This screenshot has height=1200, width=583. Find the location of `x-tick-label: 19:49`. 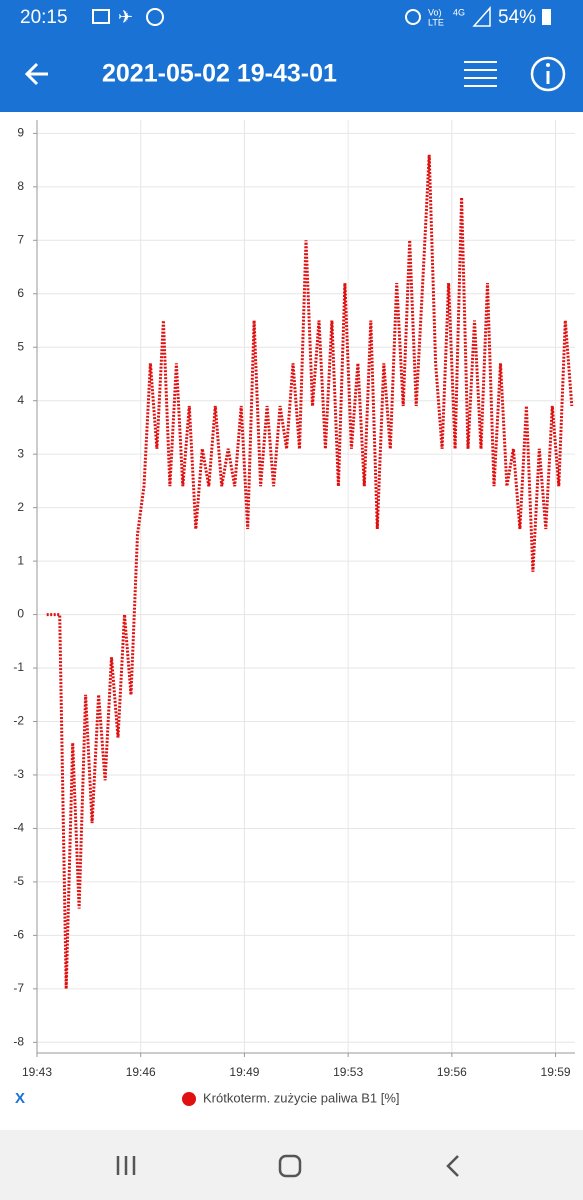

x-tick-label: 19:49 is located at coordinates (244, 1072).